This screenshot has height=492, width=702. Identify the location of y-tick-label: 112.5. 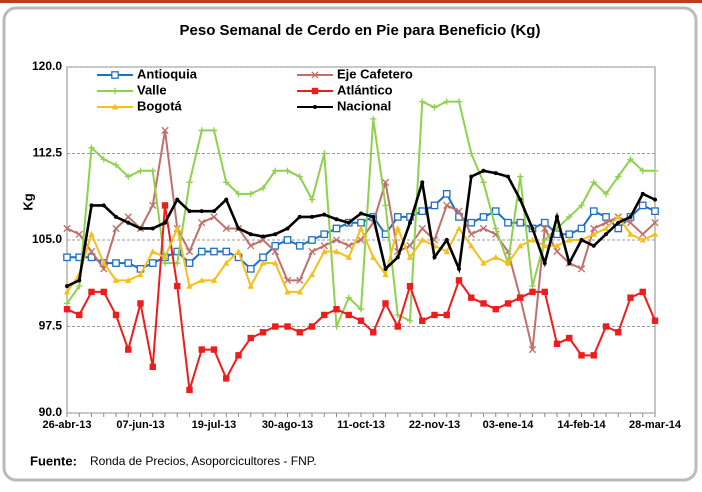
(48, 153).